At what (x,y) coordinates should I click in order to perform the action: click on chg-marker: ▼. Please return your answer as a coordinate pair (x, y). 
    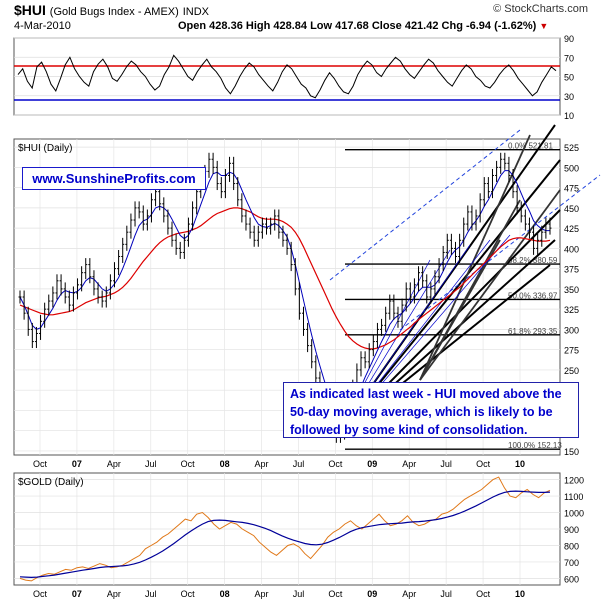
    Looking at the image, I should click on (544, 26).